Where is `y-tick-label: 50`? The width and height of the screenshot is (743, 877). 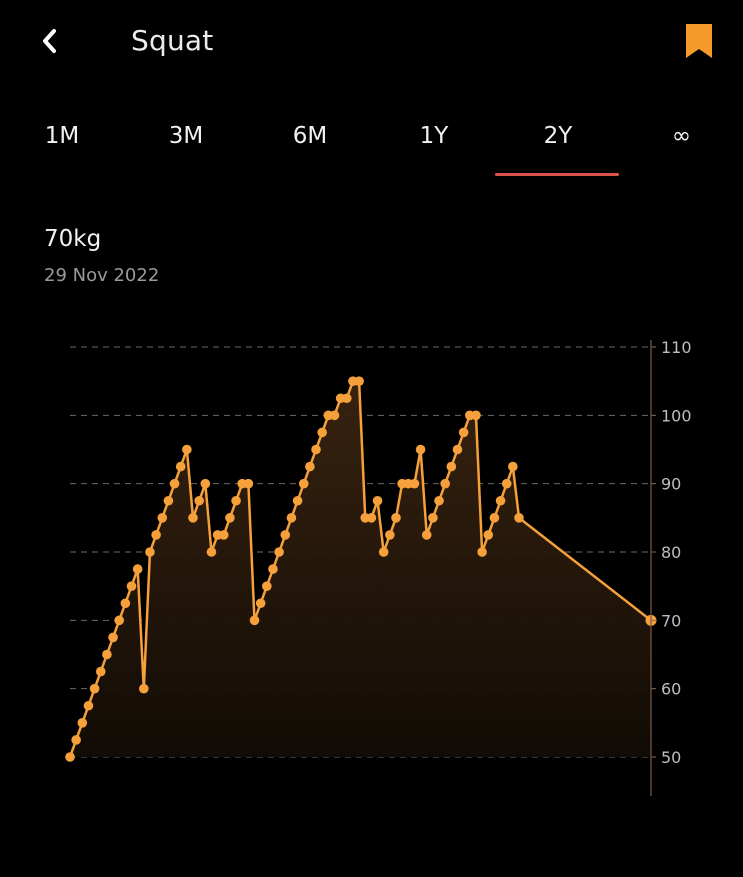
y-tick-label: 50 is located at coordinates (671, 757).